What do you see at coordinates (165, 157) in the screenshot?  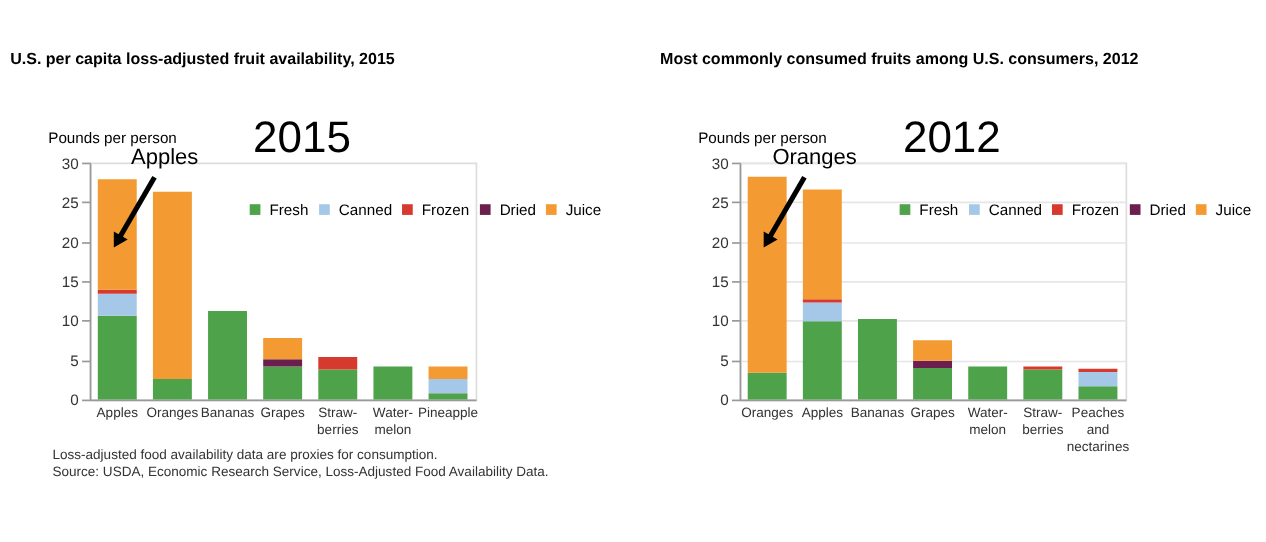 I see `annotation: Apples` at bounding box center [165, 157].